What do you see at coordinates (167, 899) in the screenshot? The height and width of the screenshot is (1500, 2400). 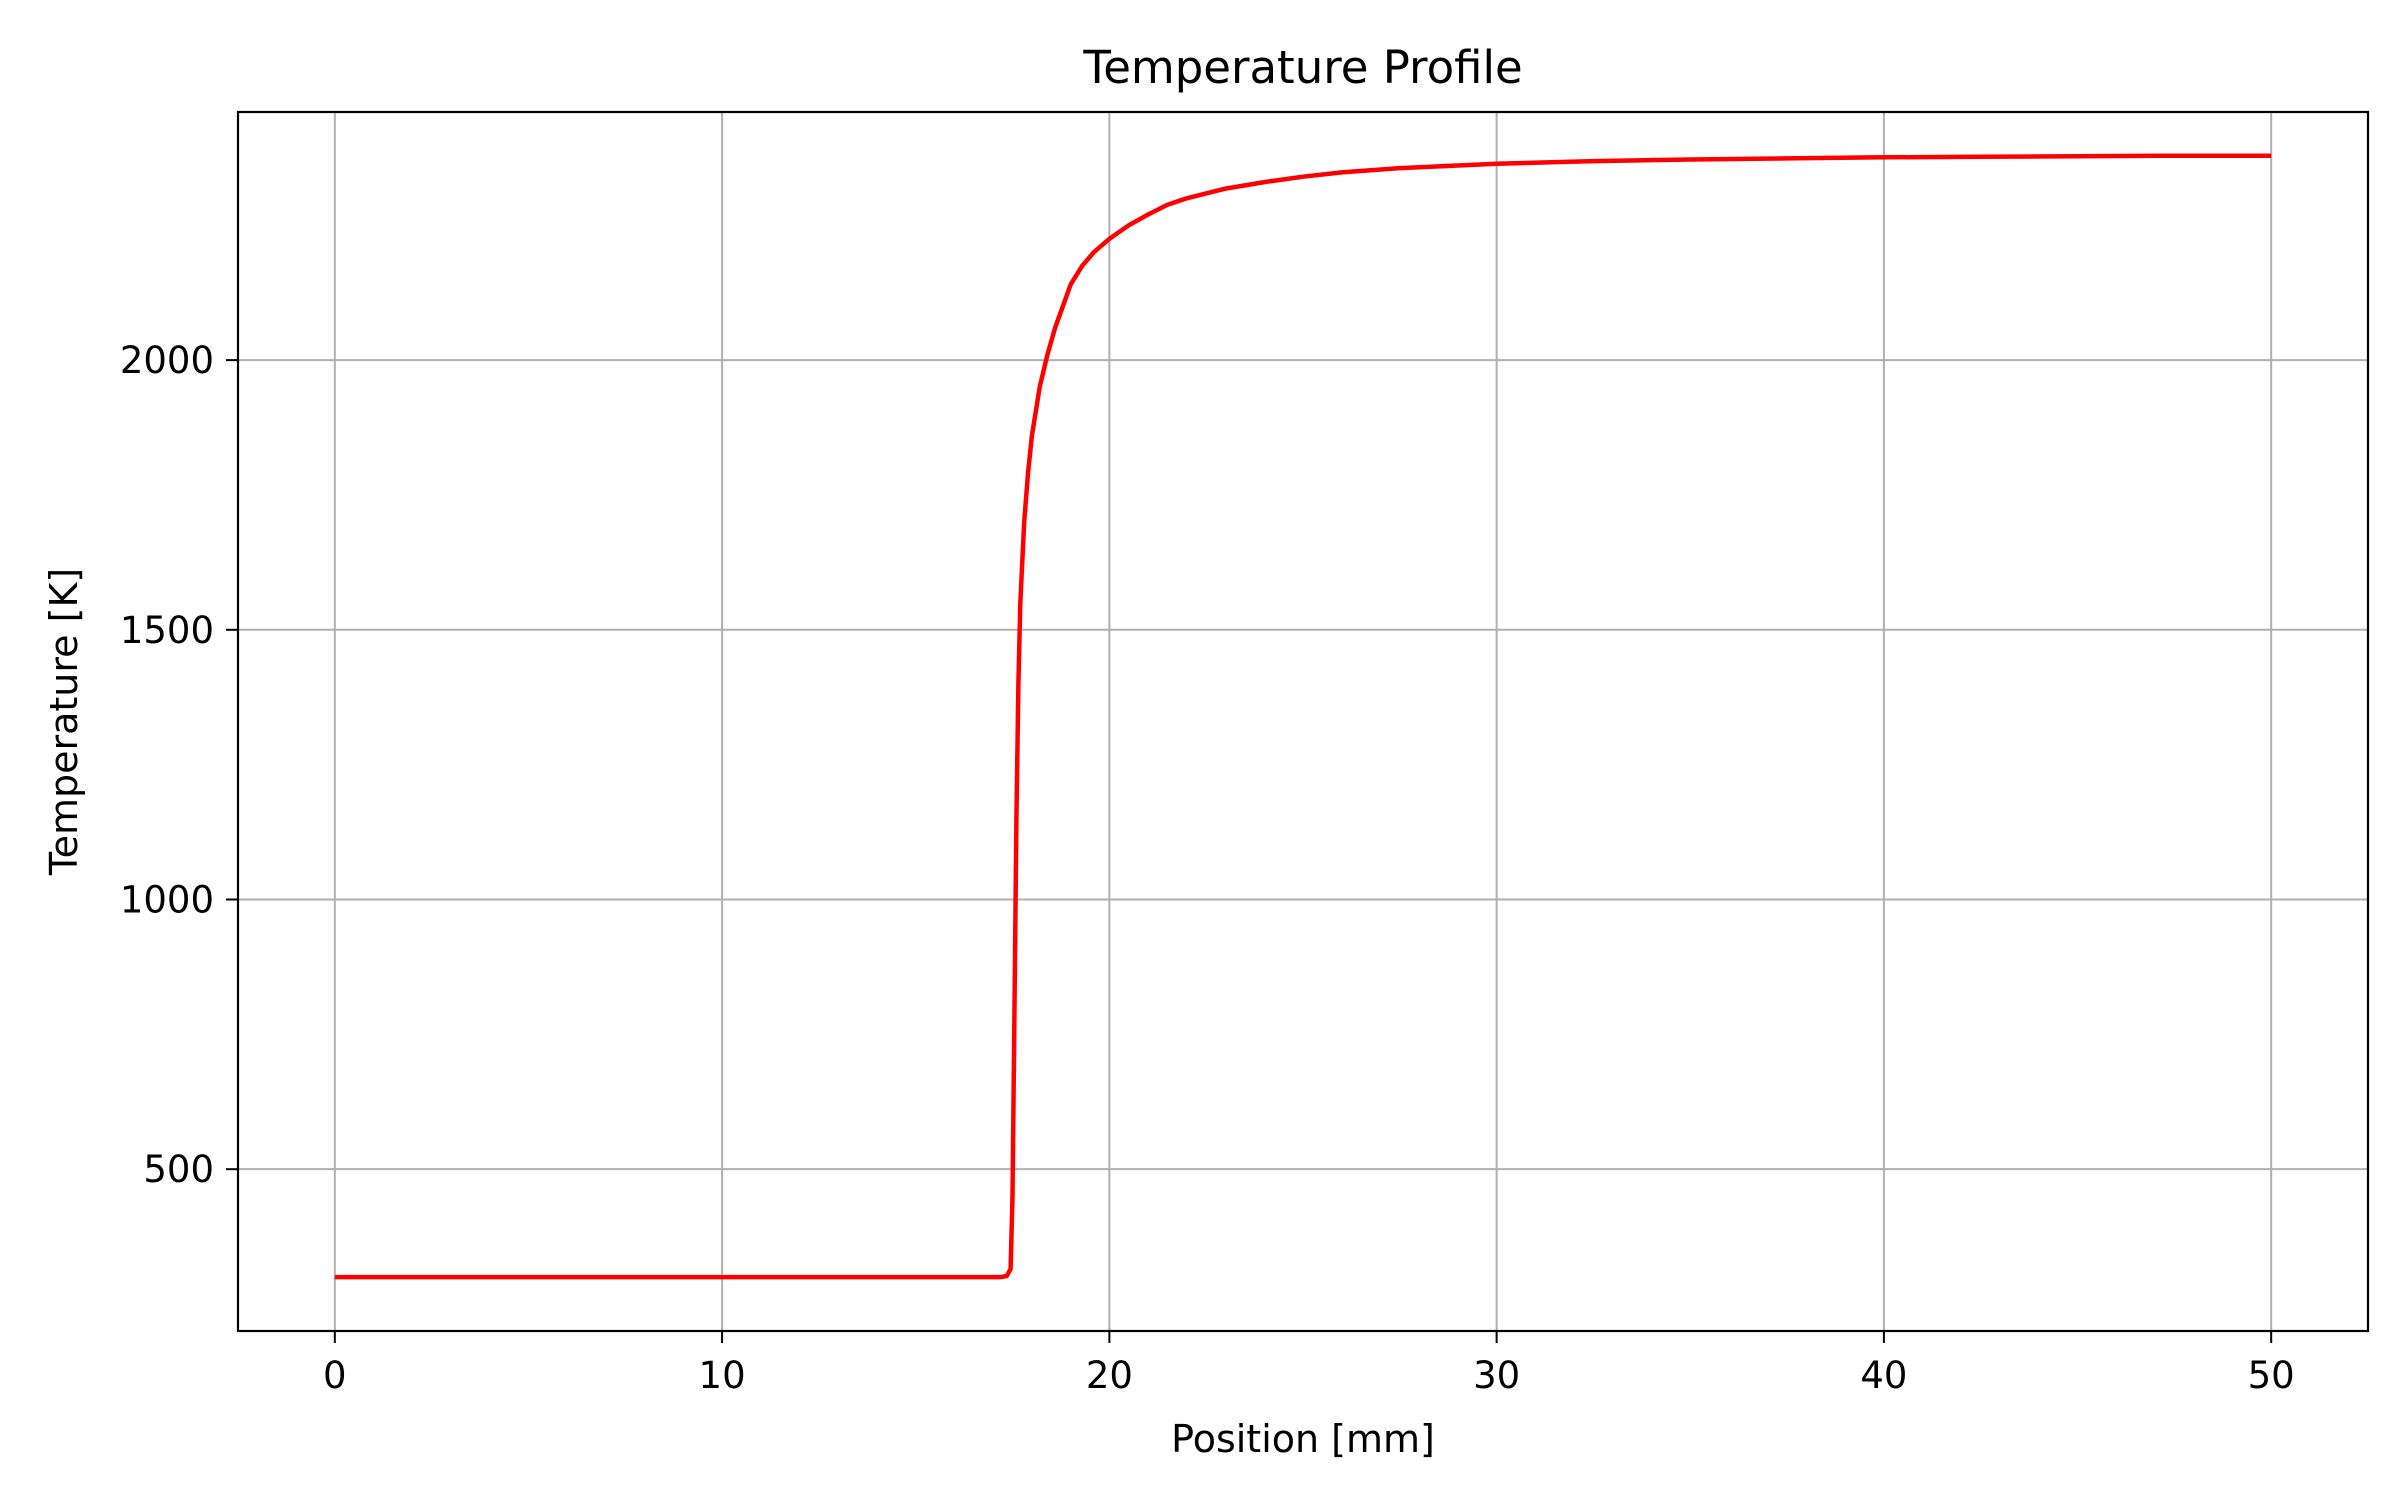 I see `y-tick-label: 1000` at bounding box center [167, 899].